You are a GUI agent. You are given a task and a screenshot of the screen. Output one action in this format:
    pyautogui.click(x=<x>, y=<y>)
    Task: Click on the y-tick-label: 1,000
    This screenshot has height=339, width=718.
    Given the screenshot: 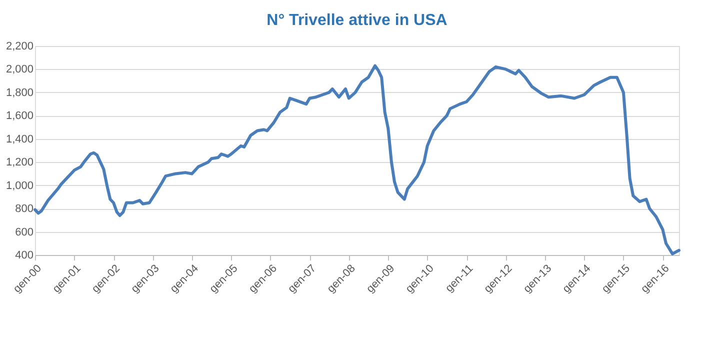 What is the action you would take?
    pyautogui.click(x=20, y=186)
    